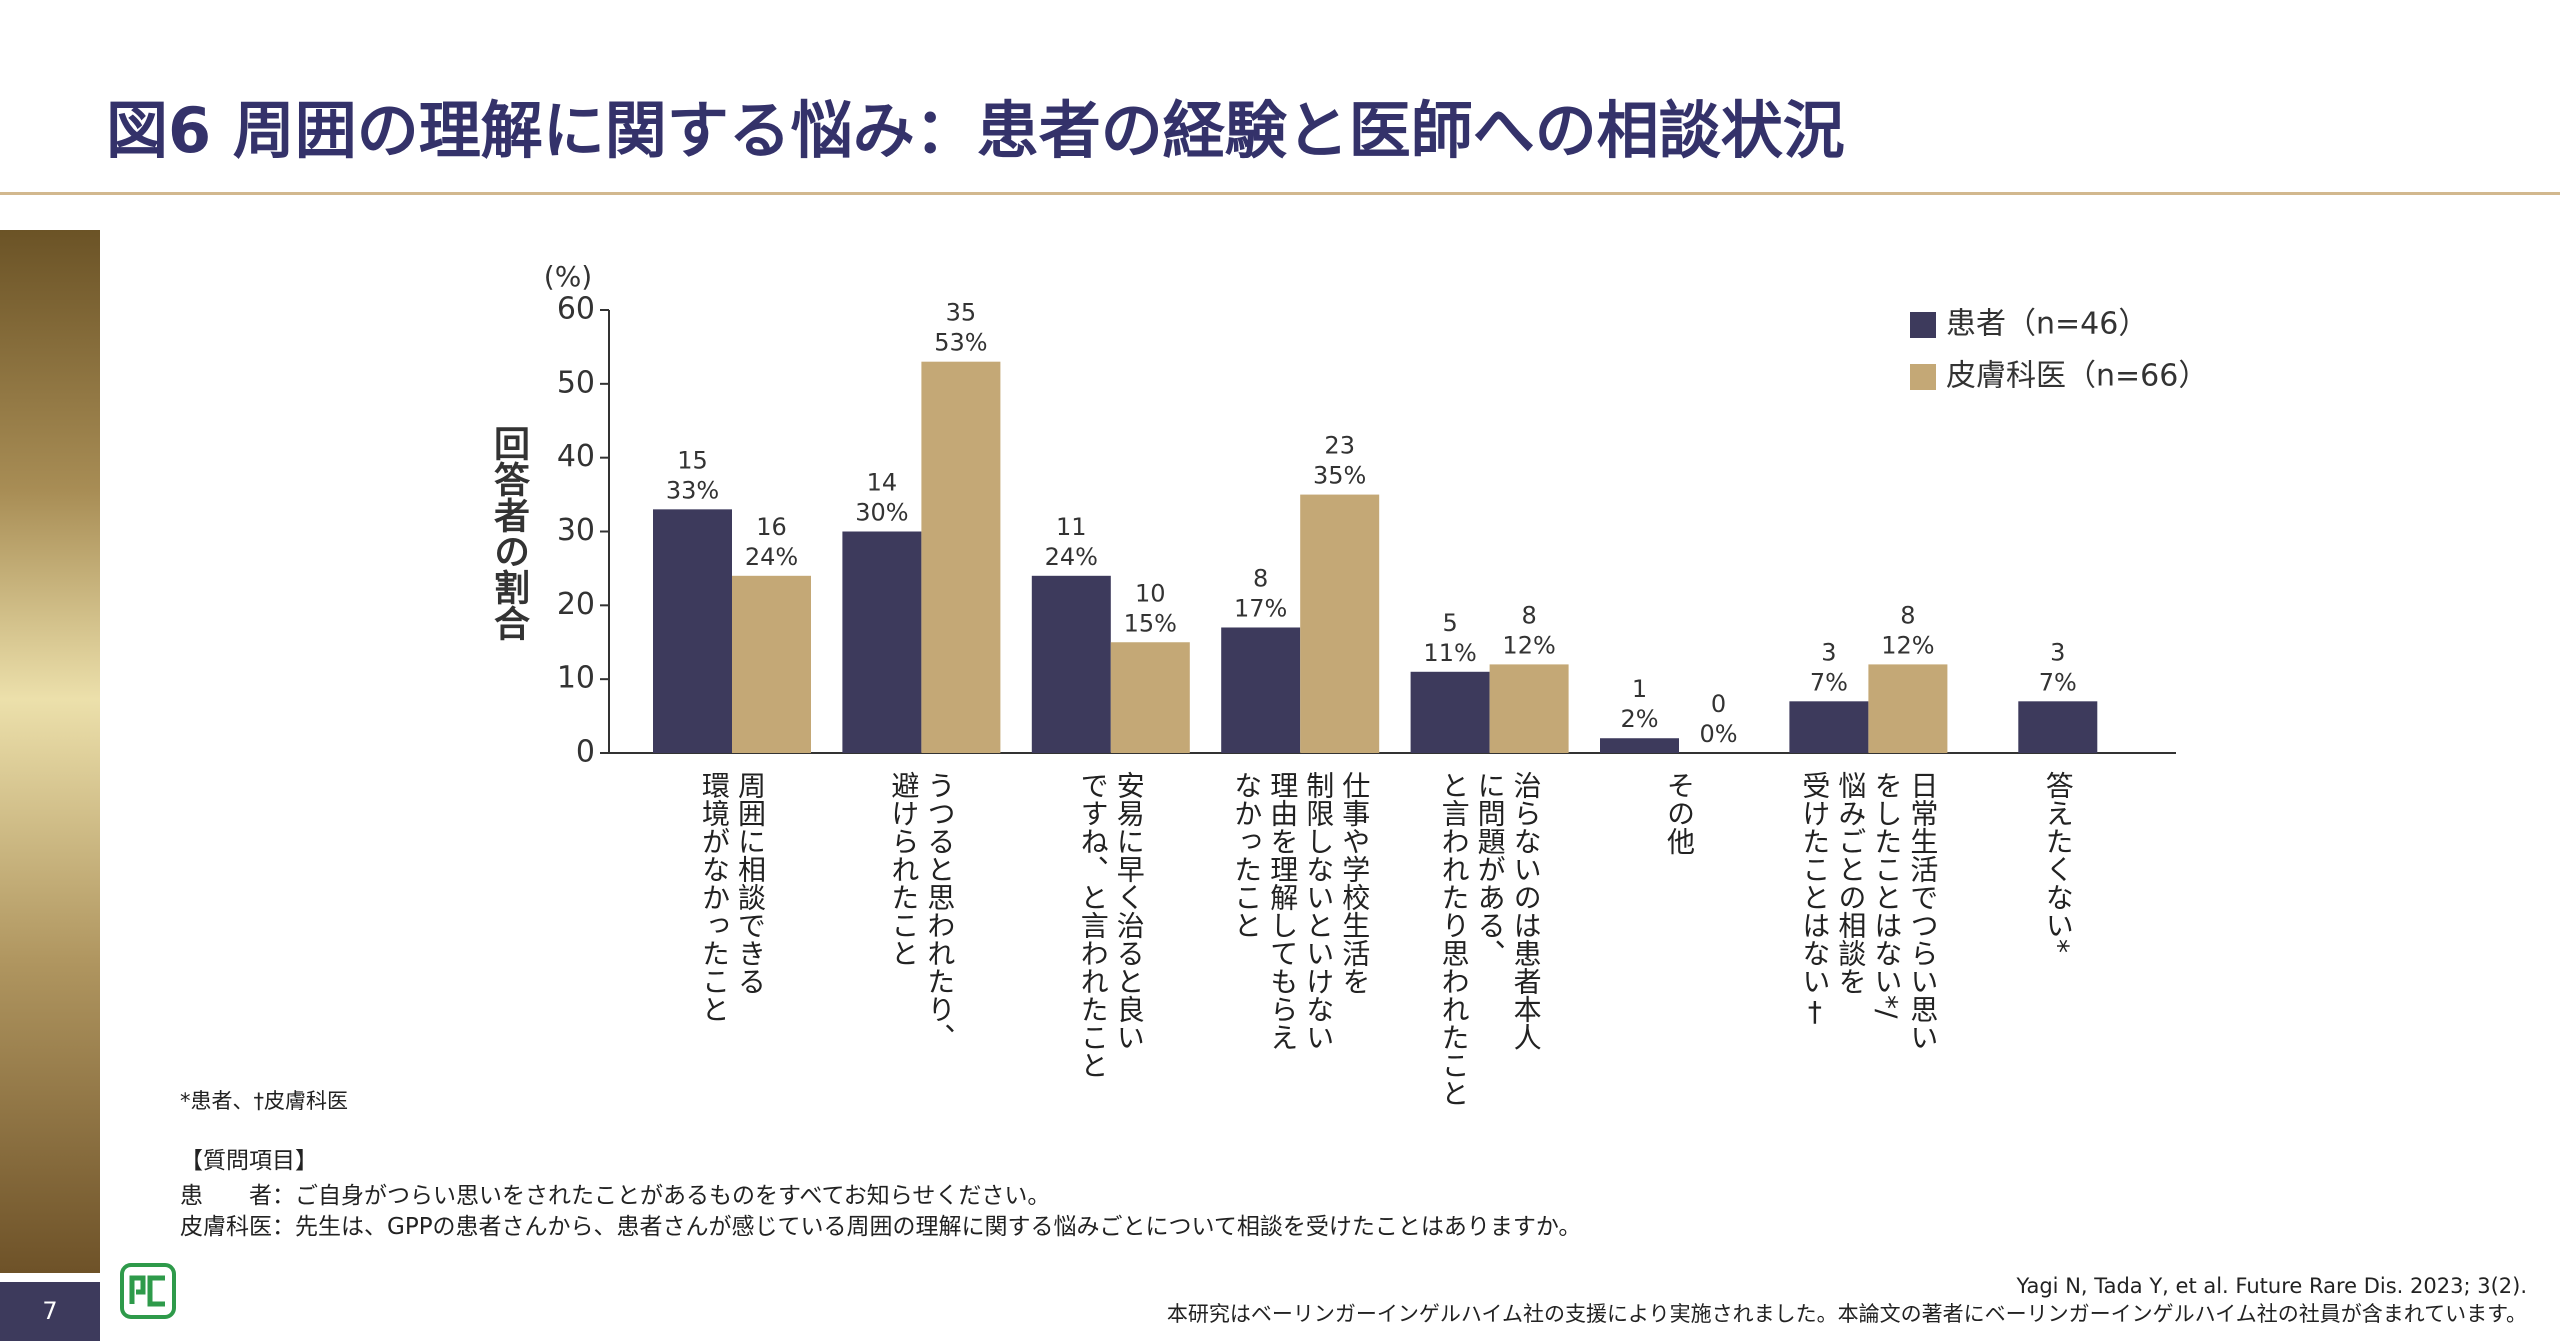 Image resolution: width=2560 pixels, height=1341 pixels. What do you see at coordinates (576, 678) in the screenshot?
I see `y-tick-label: 10` at bounding box center [576, 678].